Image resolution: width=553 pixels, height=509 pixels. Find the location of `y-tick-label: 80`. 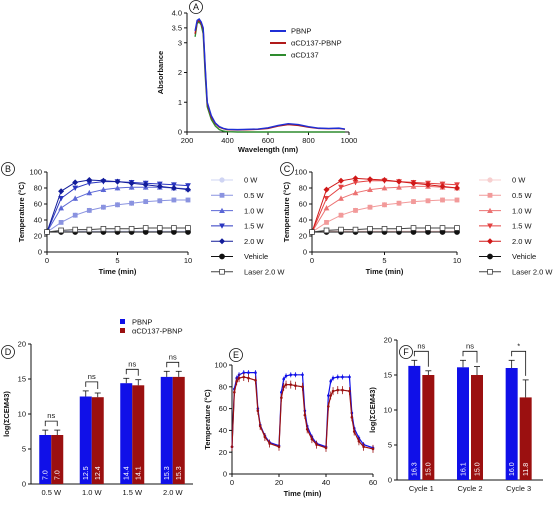

y-tick-label: 80 is located at coordinates (223, 386).